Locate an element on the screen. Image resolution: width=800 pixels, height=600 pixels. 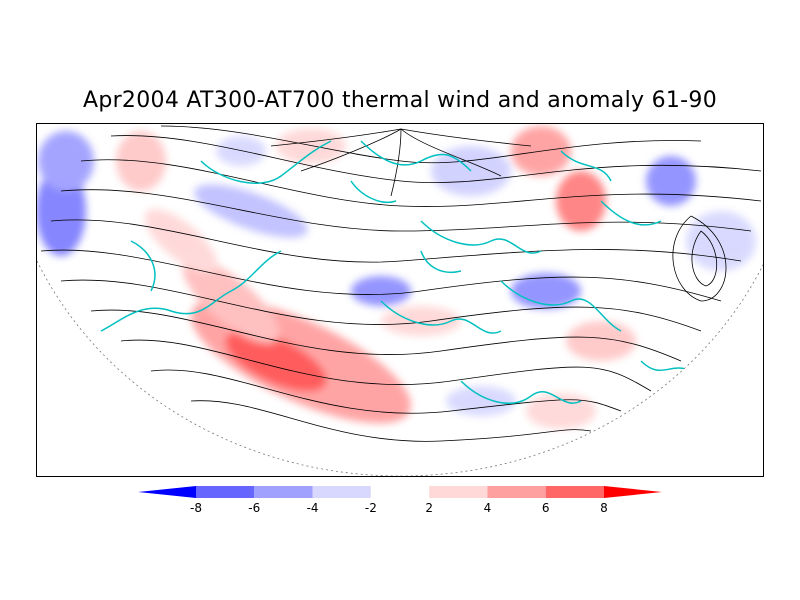
colorbar-tick-label: 8 is located at coordinates (604, 508).